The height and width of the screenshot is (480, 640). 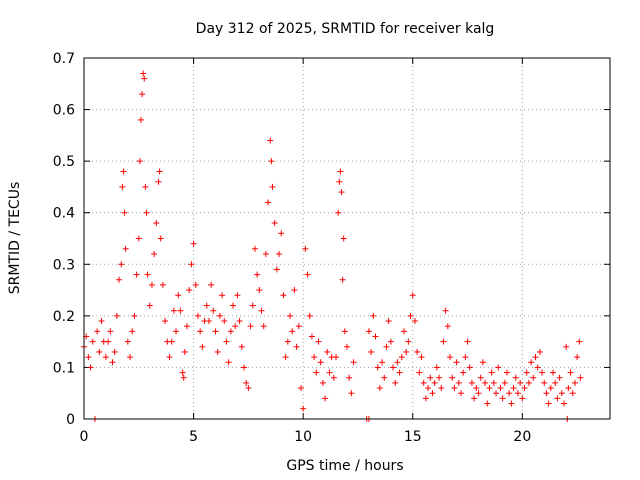 I want to click on y-axis-label: SRMTID / TECUs, so click(x=15, y=238).